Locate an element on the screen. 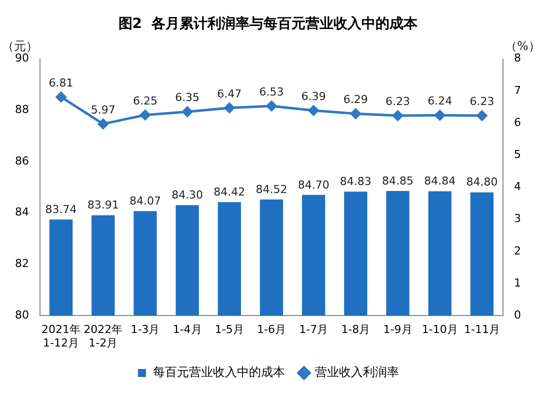  data-label: 6.53 is located at coordinates (271, 91).